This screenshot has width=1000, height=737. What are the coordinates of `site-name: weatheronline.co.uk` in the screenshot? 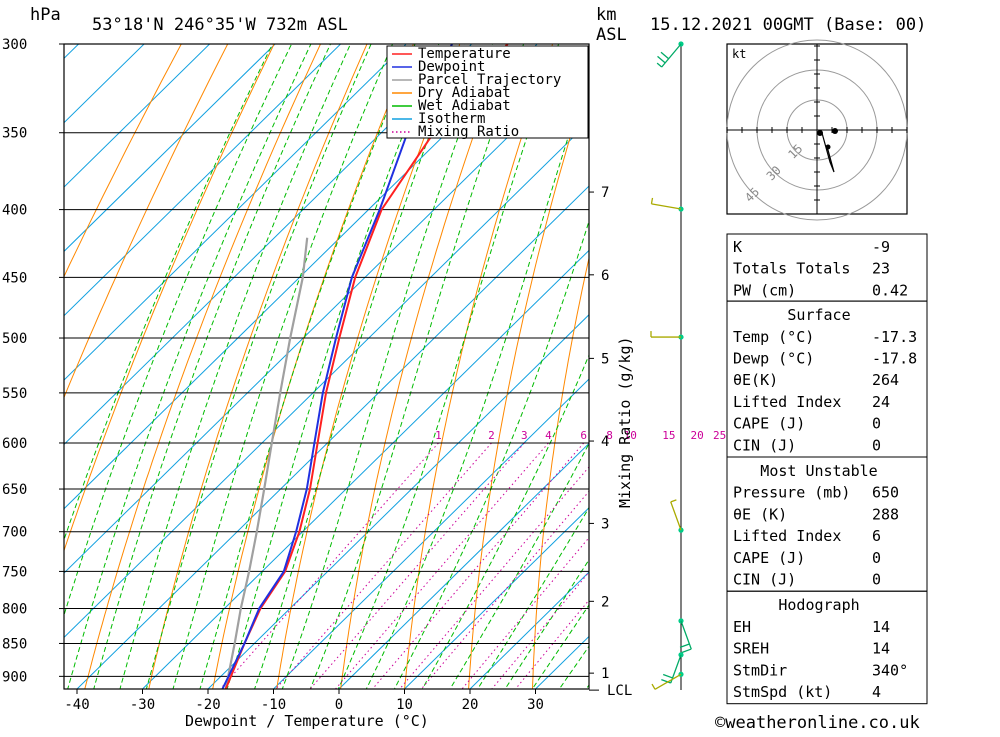 It's located at (822, 723).